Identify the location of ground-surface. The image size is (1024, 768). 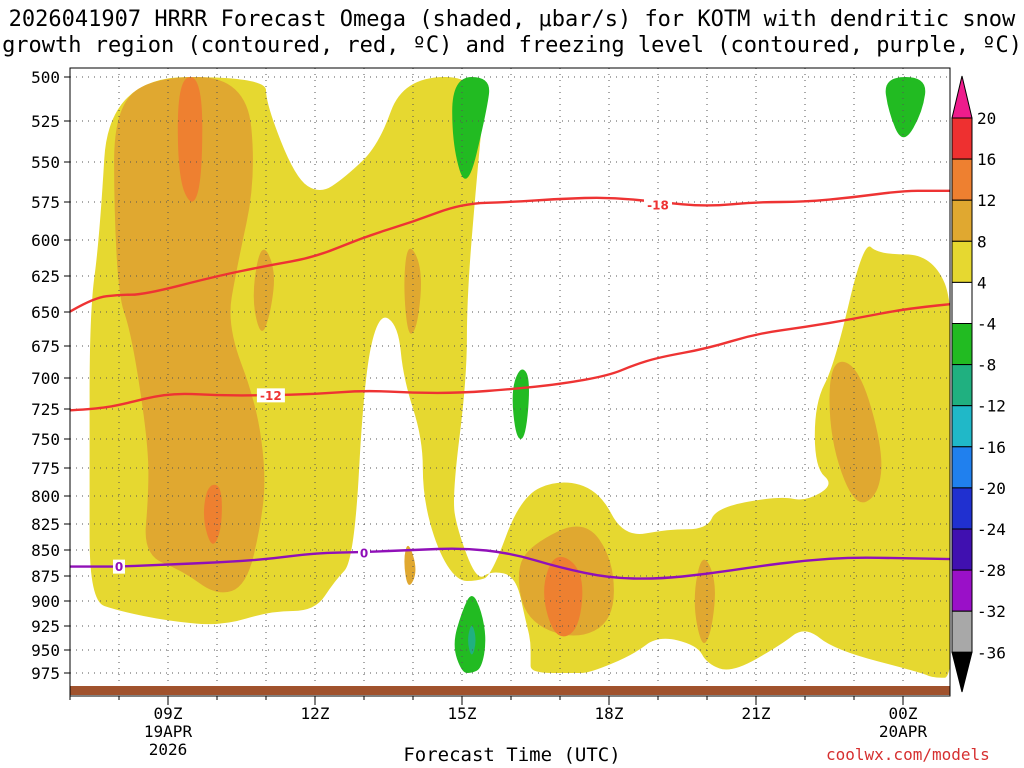
(510, 690).